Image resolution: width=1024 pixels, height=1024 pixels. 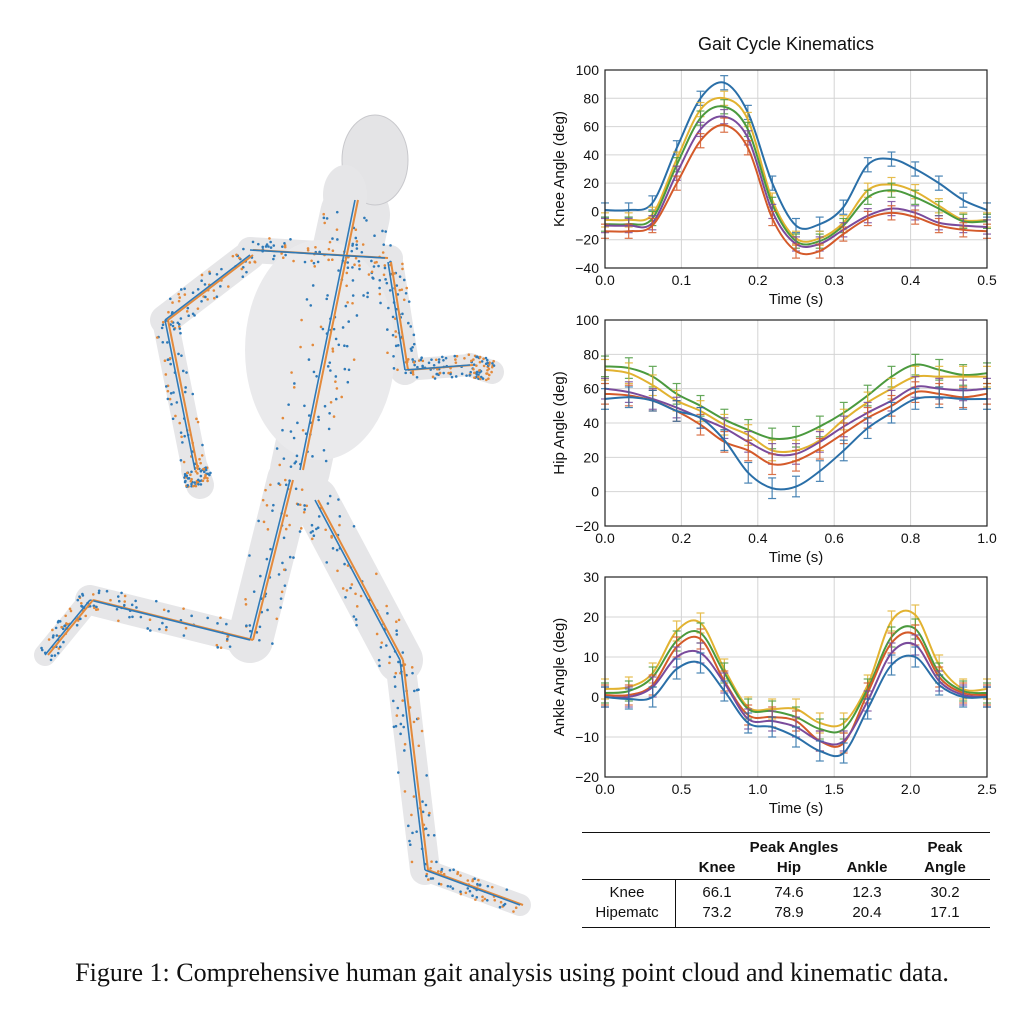 I want to click on y-tick-label: 20, so click(x=591, y=457).